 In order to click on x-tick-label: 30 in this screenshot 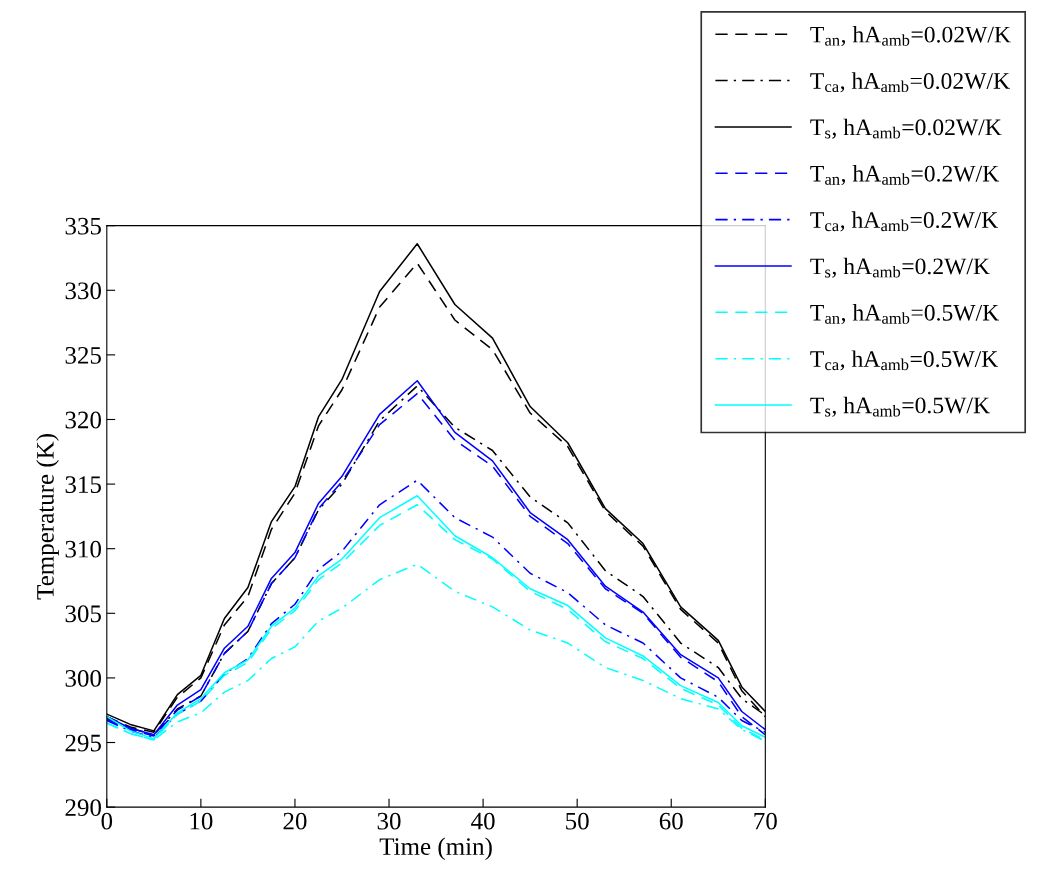, I will do `click(389, 821)`.